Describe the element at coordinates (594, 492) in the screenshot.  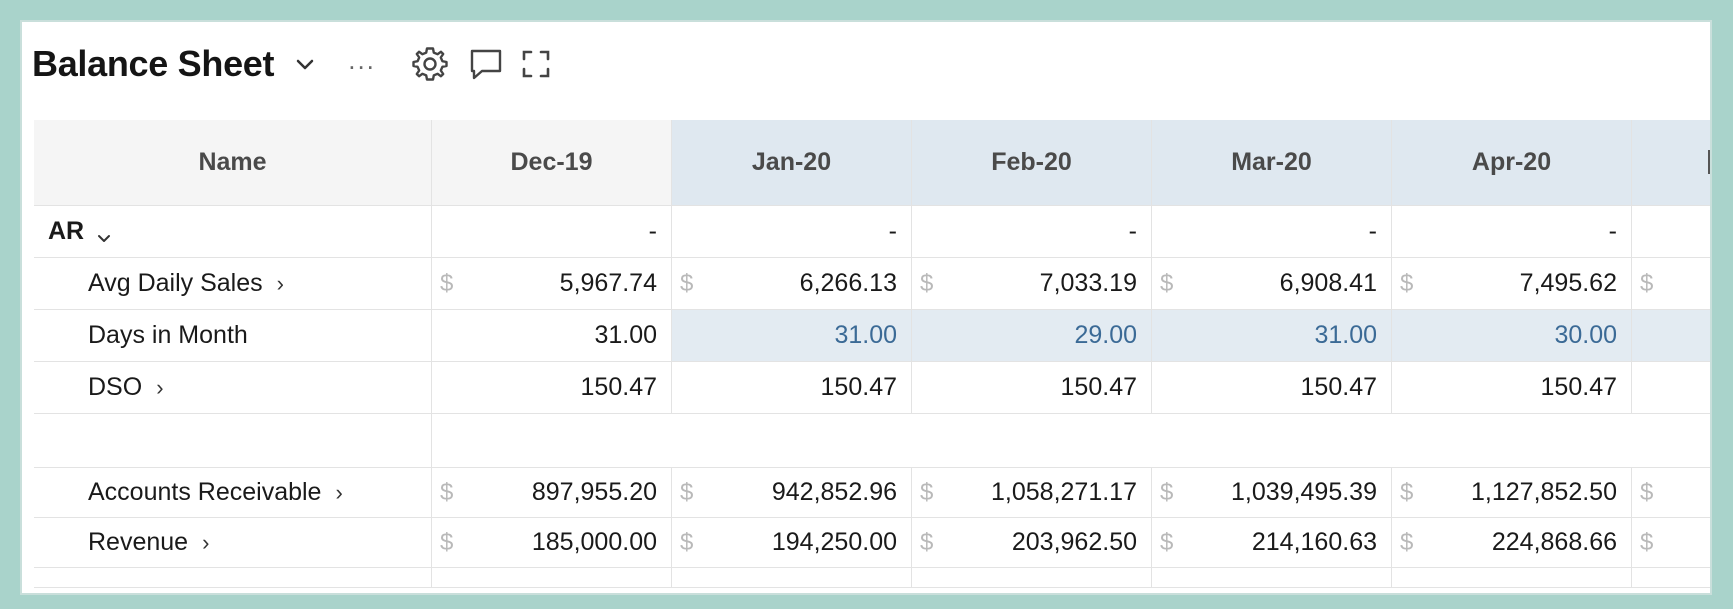
I see `value-text: 897,955.20` at that location.